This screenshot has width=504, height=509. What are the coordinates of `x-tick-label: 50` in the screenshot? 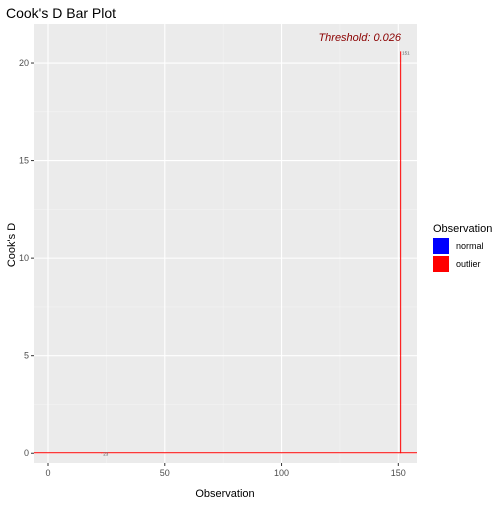 It's located at (165, 473).